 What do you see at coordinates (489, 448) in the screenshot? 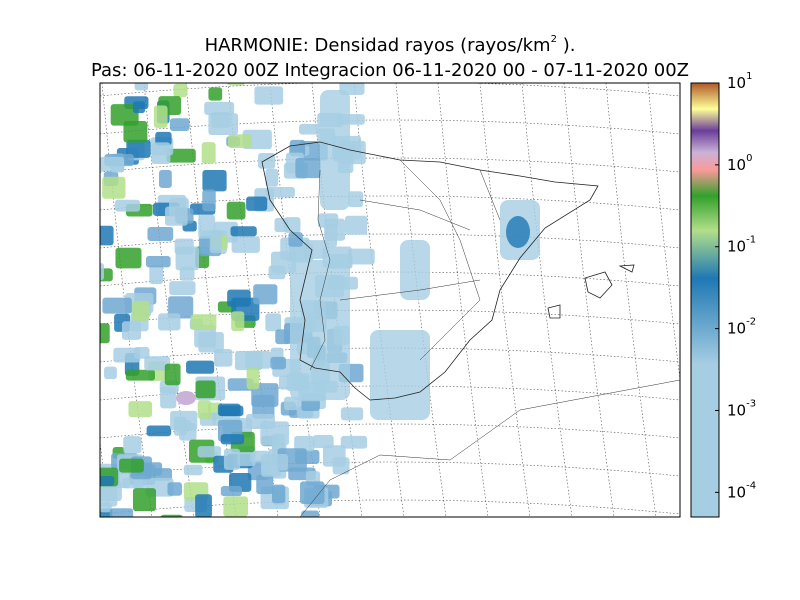
I see `africa-coast` at bounding box center [489, 448].